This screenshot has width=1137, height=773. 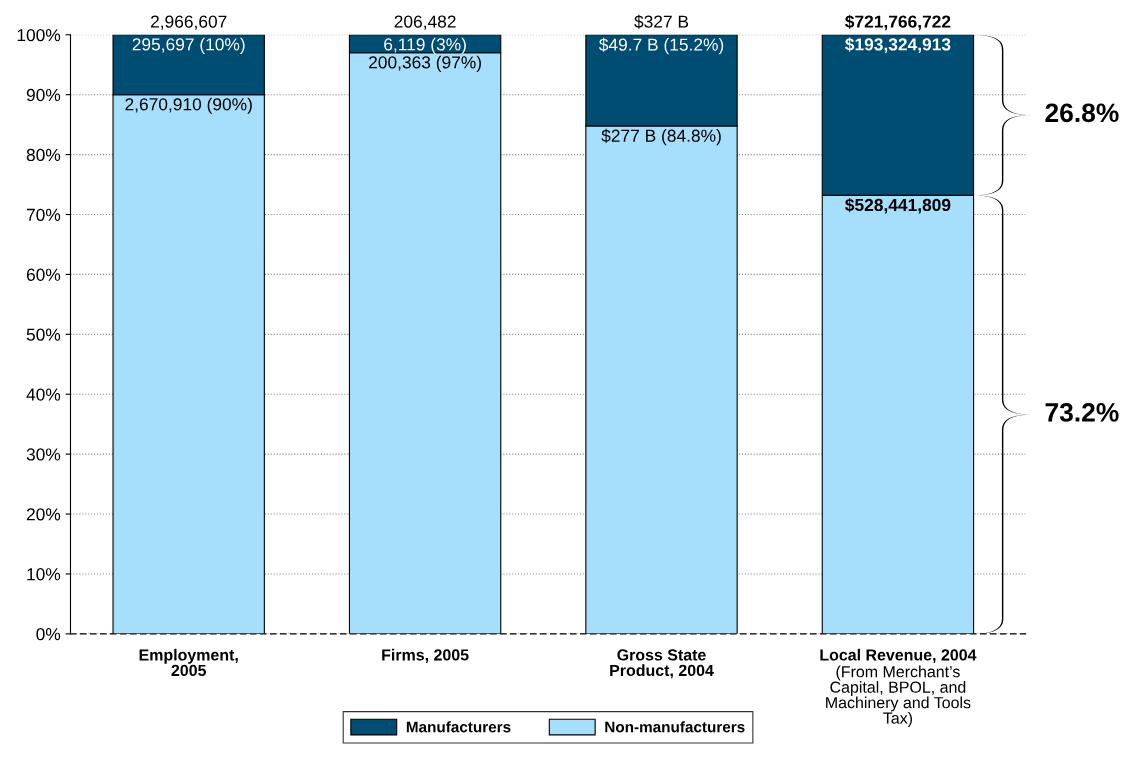 What do you see at coordinates (188, 45) in the screenshot?
I see `annotation: 295,697 (10%)` at bounding box center [188, 45].